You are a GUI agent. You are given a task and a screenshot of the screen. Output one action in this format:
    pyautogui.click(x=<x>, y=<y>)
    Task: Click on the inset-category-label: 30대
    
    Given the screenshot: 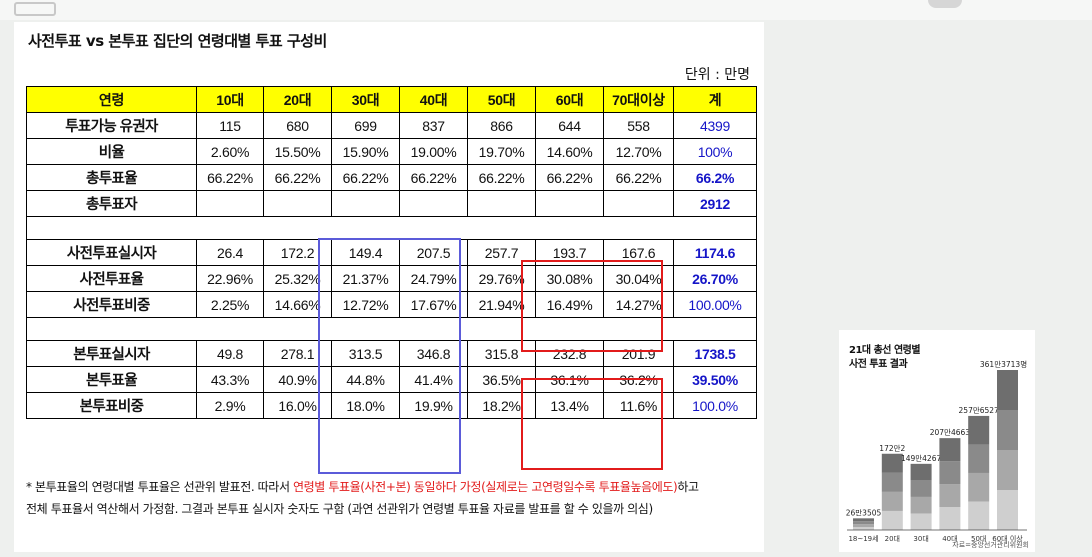 What is the action you would take?
    pyautogui.click(x=920, y=539)
    